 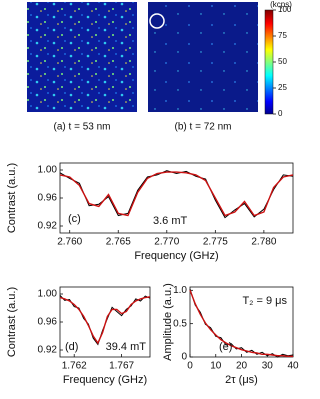 I want to click on x-tick-label: 1.767, so click(x=121, y=366).